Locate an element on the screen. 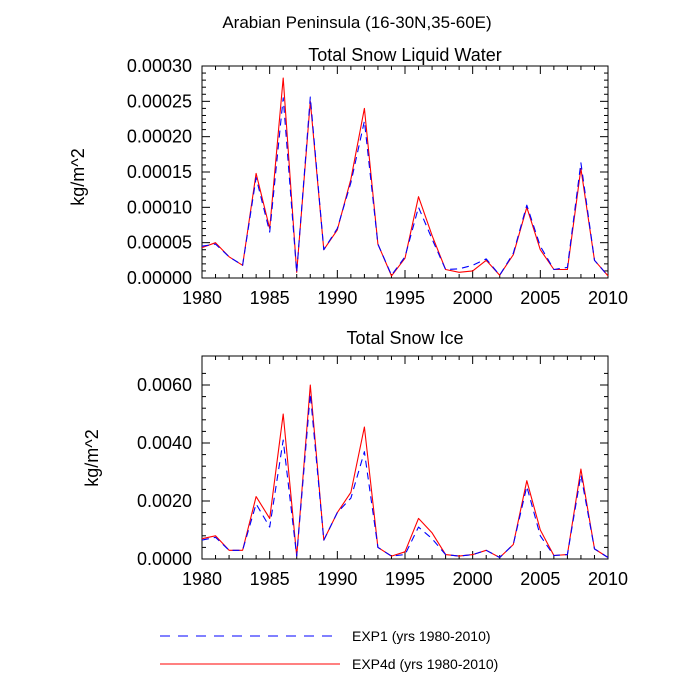  y-tick-label: 0.0020 is located at coordinates (164, 501).